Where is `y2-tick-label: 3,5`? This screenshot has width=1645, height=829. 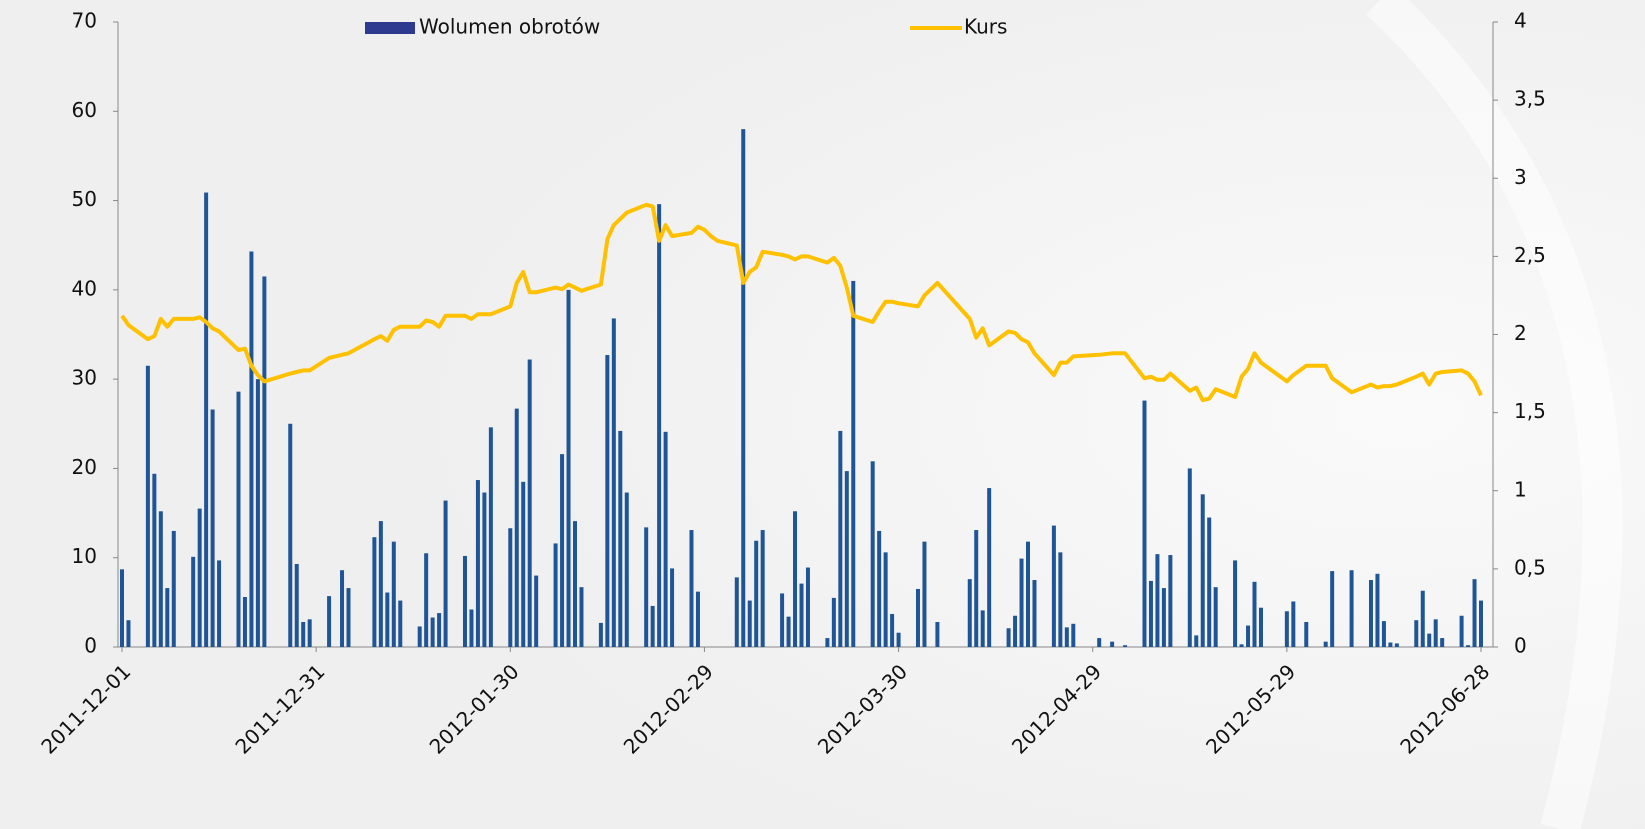 y2-tick-label: 3,5 is located at coordinates (1530, 99).